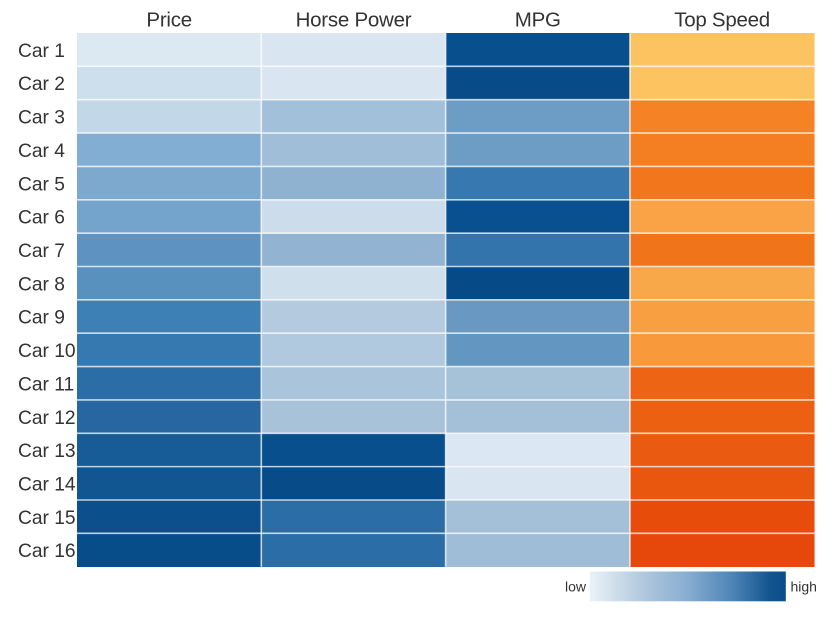  I want to click on svg-text: Car 7, so click(41, 251).